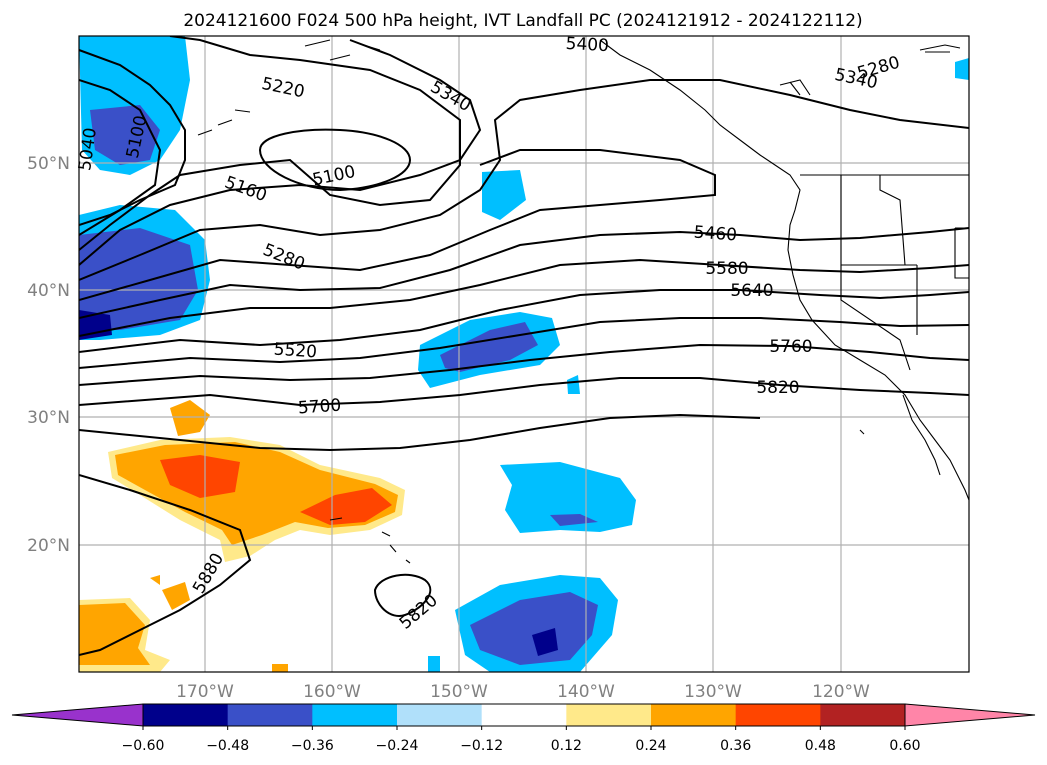 The height and width of the screenshot is (765, 1047). I want to click on contour-label: 5520, so click(295, 351).